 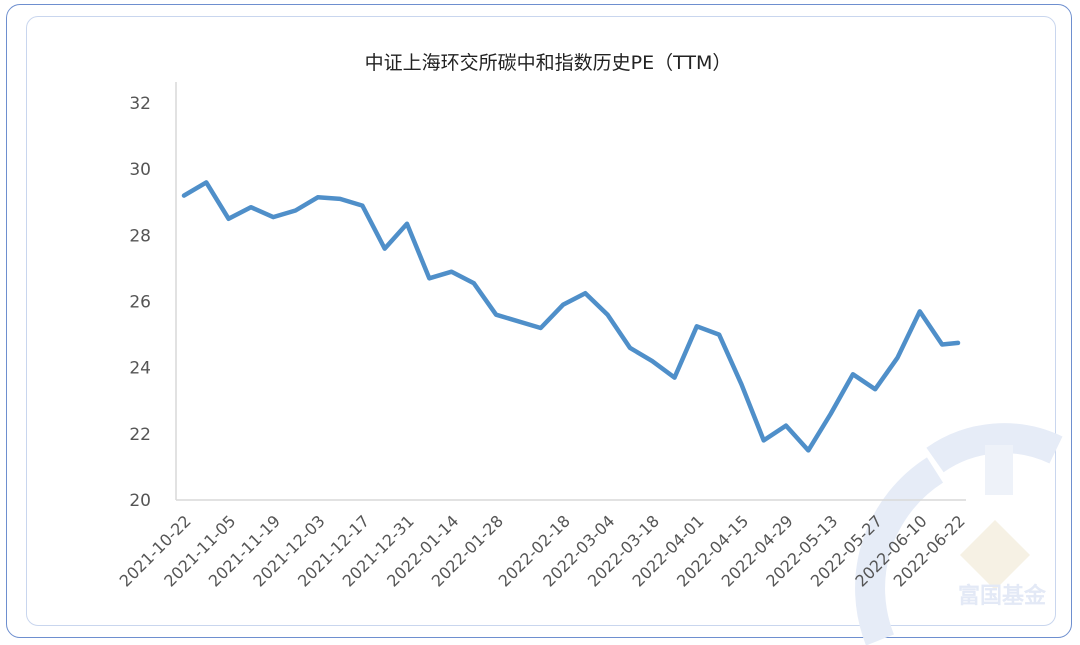 What do you see at coordinates (140, 435) in the screenshot?
I see `y-tick-label: 22` at bounding box center [140, 435].